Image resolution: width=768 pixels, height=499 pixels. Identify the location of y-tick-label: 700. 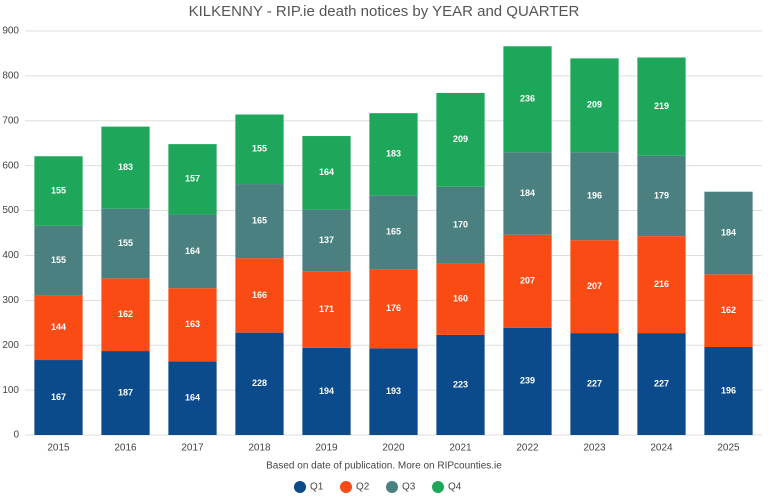
(10, 120).